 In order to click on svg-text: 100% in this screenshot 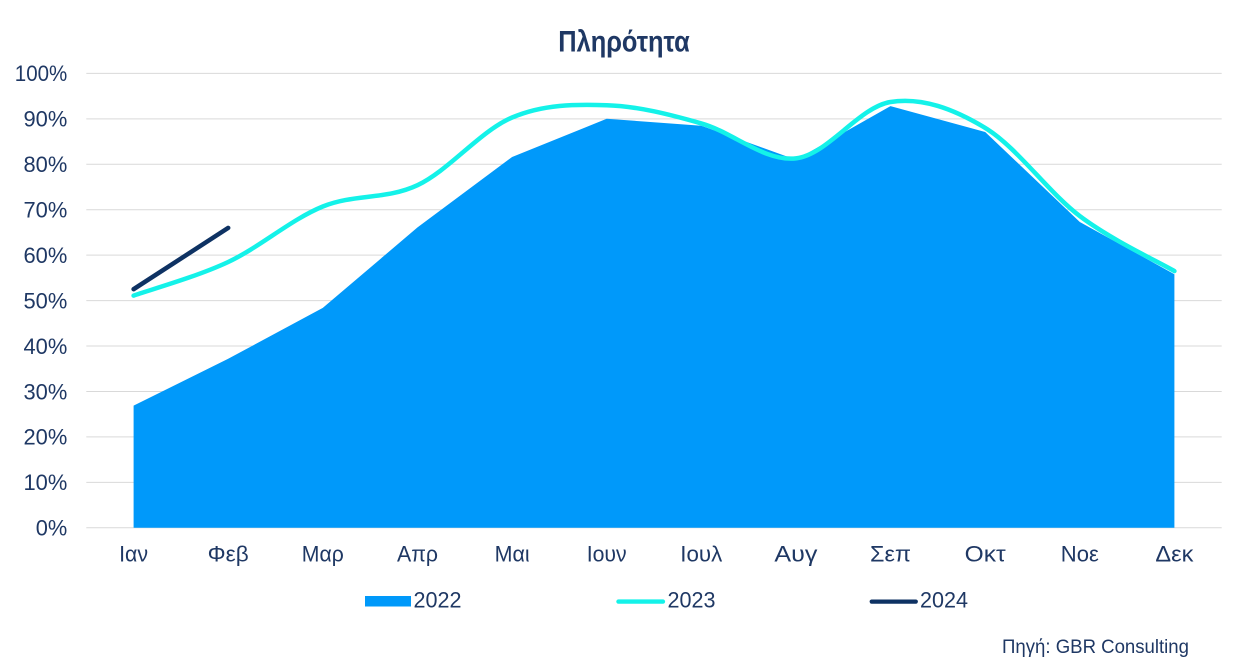, I will do `click(41, 73)`.